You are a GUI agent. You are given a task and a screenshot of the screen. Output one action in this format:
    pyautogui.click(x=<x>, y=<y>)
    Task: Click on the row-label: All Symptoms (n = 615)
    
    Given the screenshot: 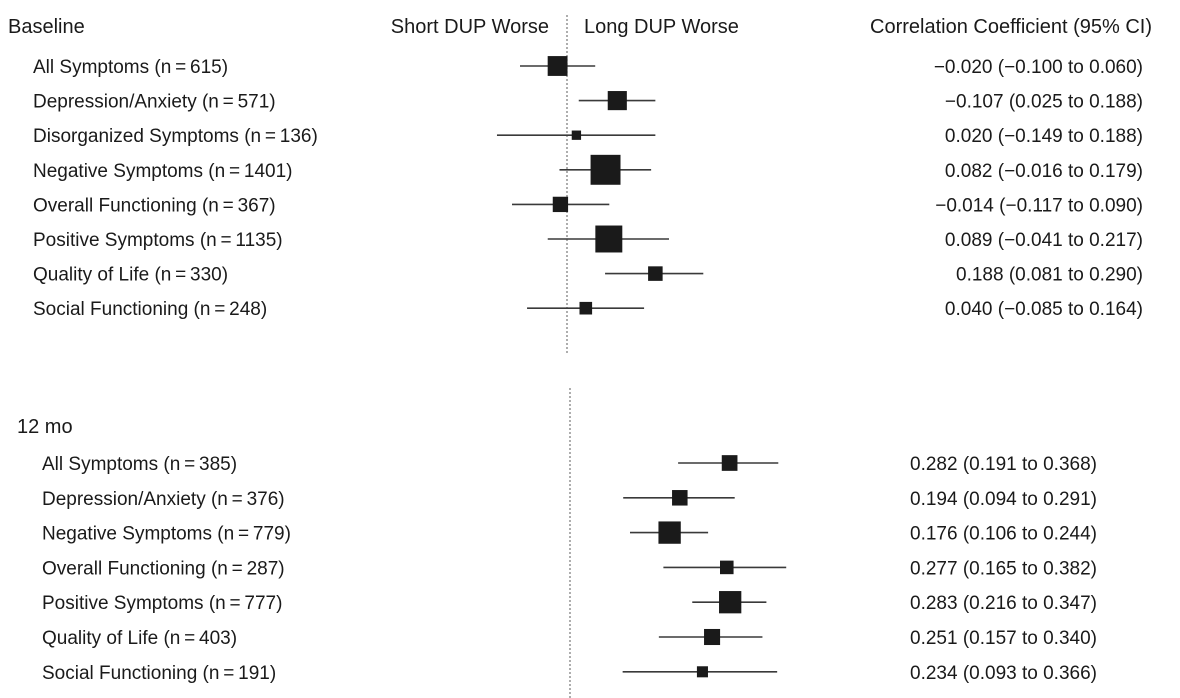 What is the action you would take?
    pyautogui.click(x=130, y=67)
    